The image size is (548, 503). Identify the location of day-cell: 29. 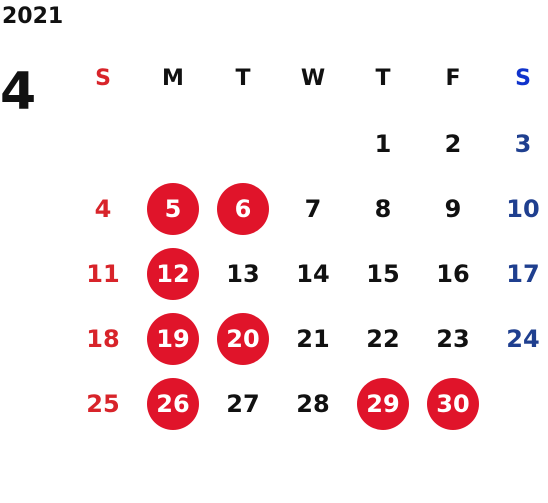
(383, 403).